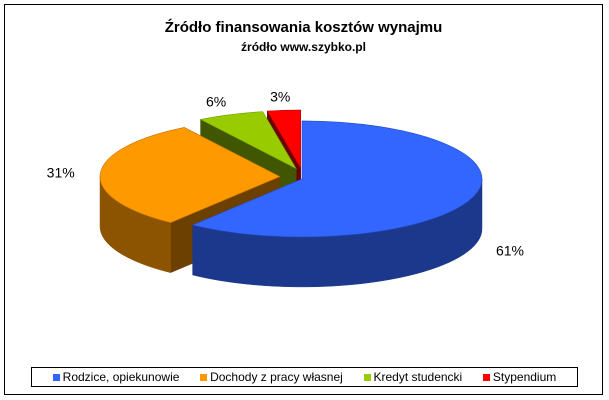 The image size is (609, 400). I want to click on legend-label-0: Rodzice, opiekunowie, so click(121, 377).